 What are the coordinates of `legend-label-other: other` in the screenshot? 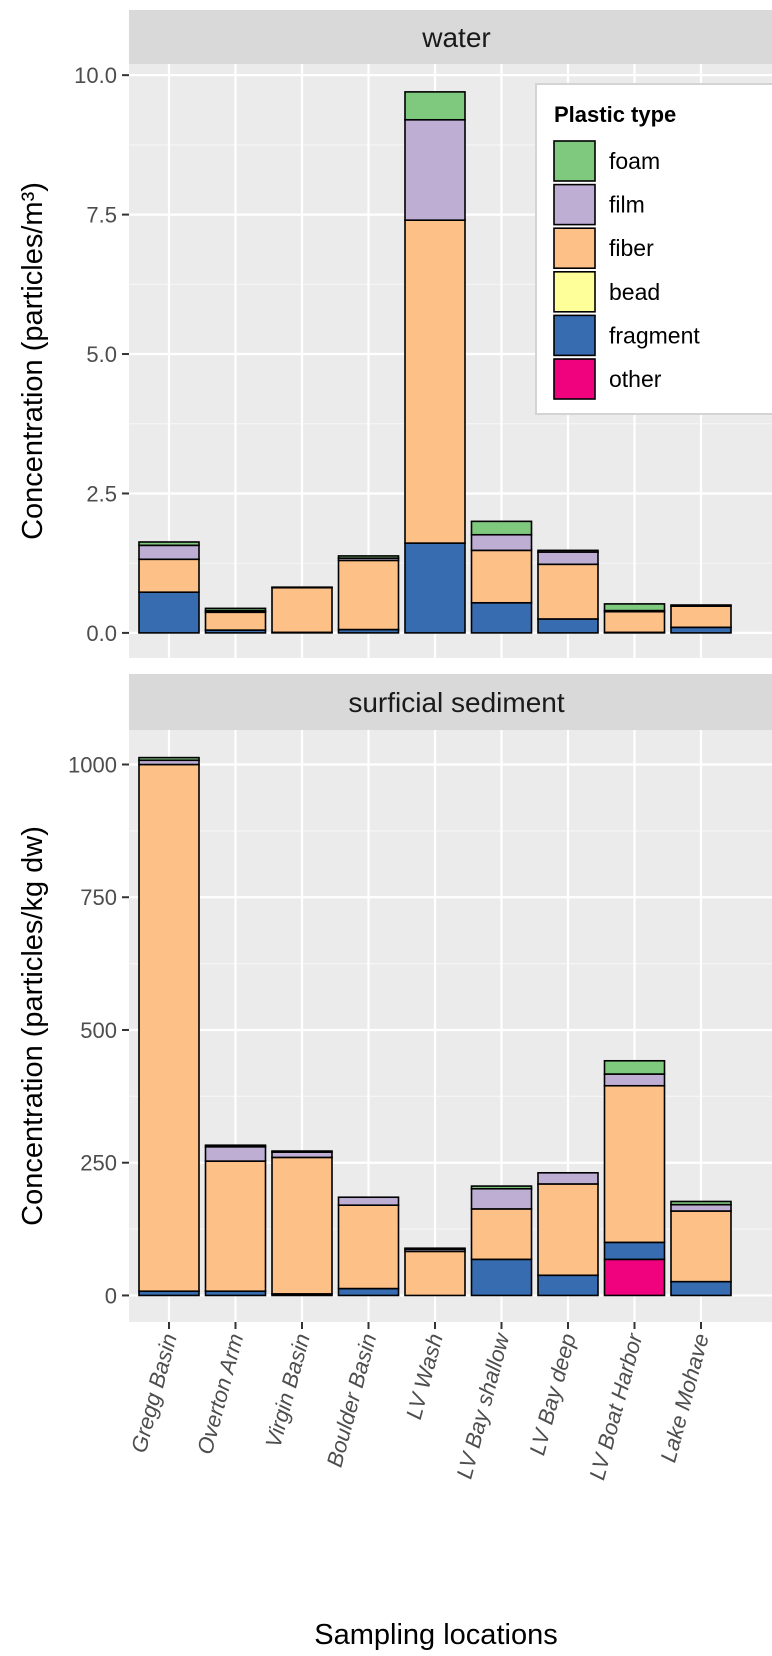 It's located at (635, 379).